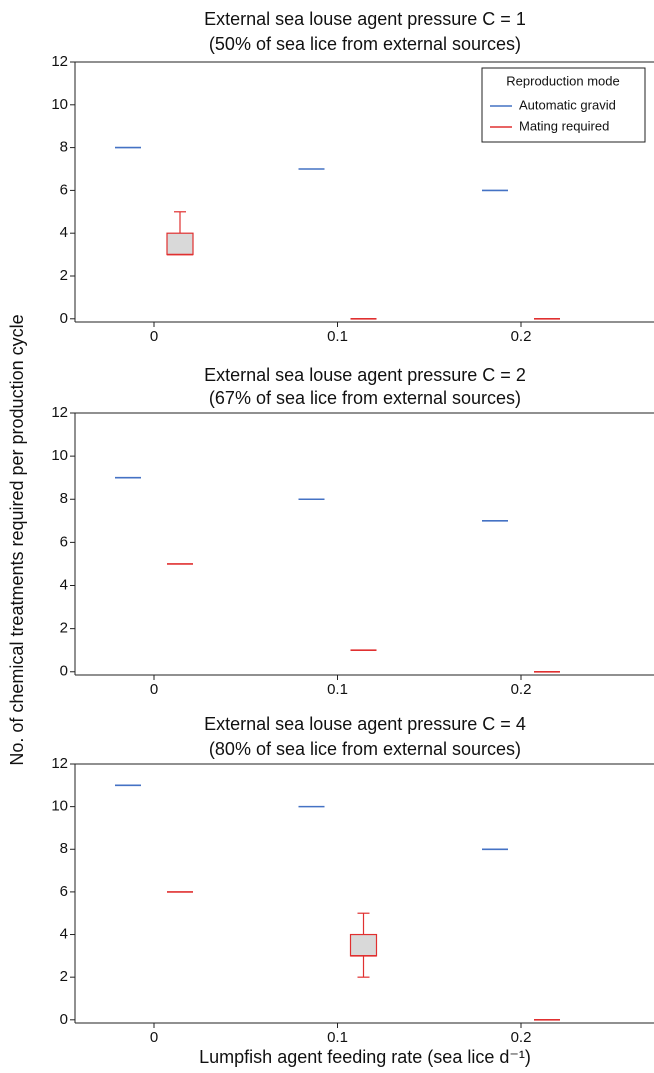 This screenshot has width=654, height=1073. Describe the element at coordinates (365, 44) in the screenshot. I see `chart-subtitle: (50% of sea lice from external sources)` at that location.